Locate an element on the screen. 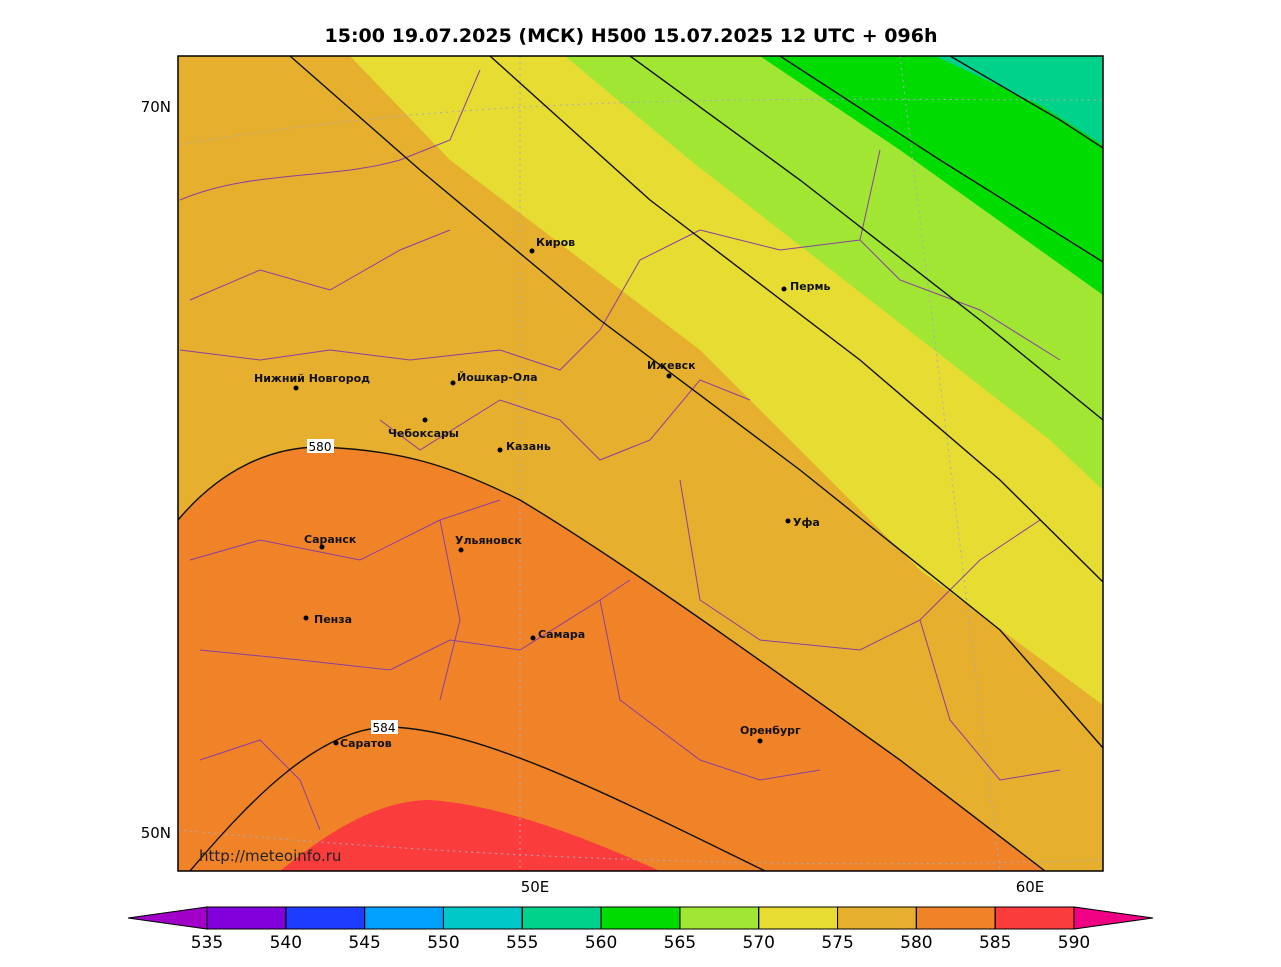  lon-label: 50E is located at coordinates (535, 887).